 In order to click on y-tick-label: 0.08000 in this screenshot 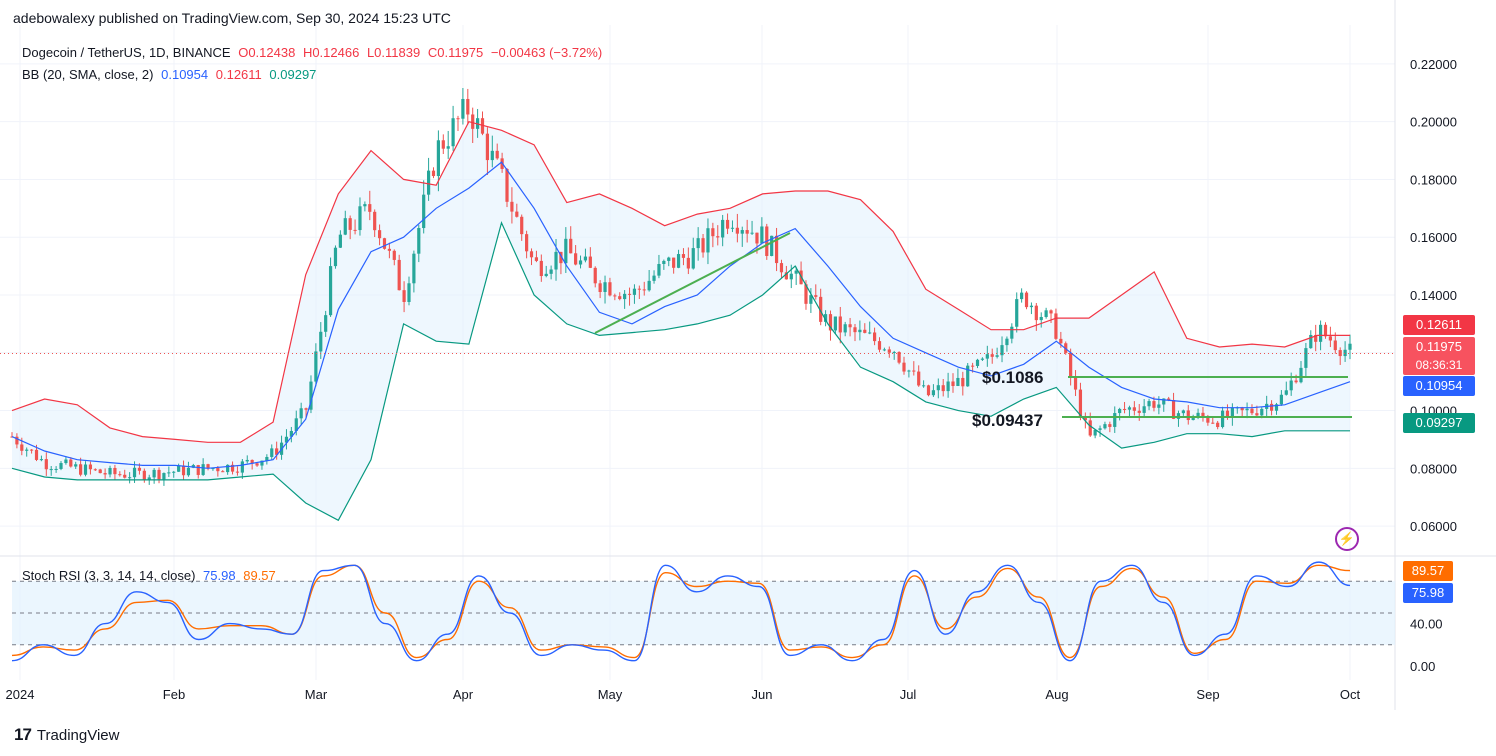, I will do `click(1433, 468)`.